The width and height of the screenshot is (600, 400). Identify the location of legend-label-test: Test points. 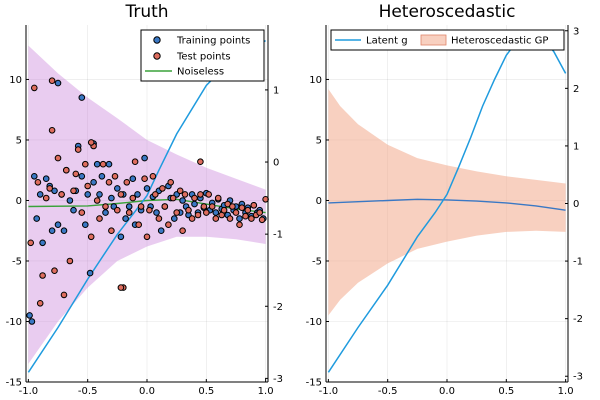
(203, 57).